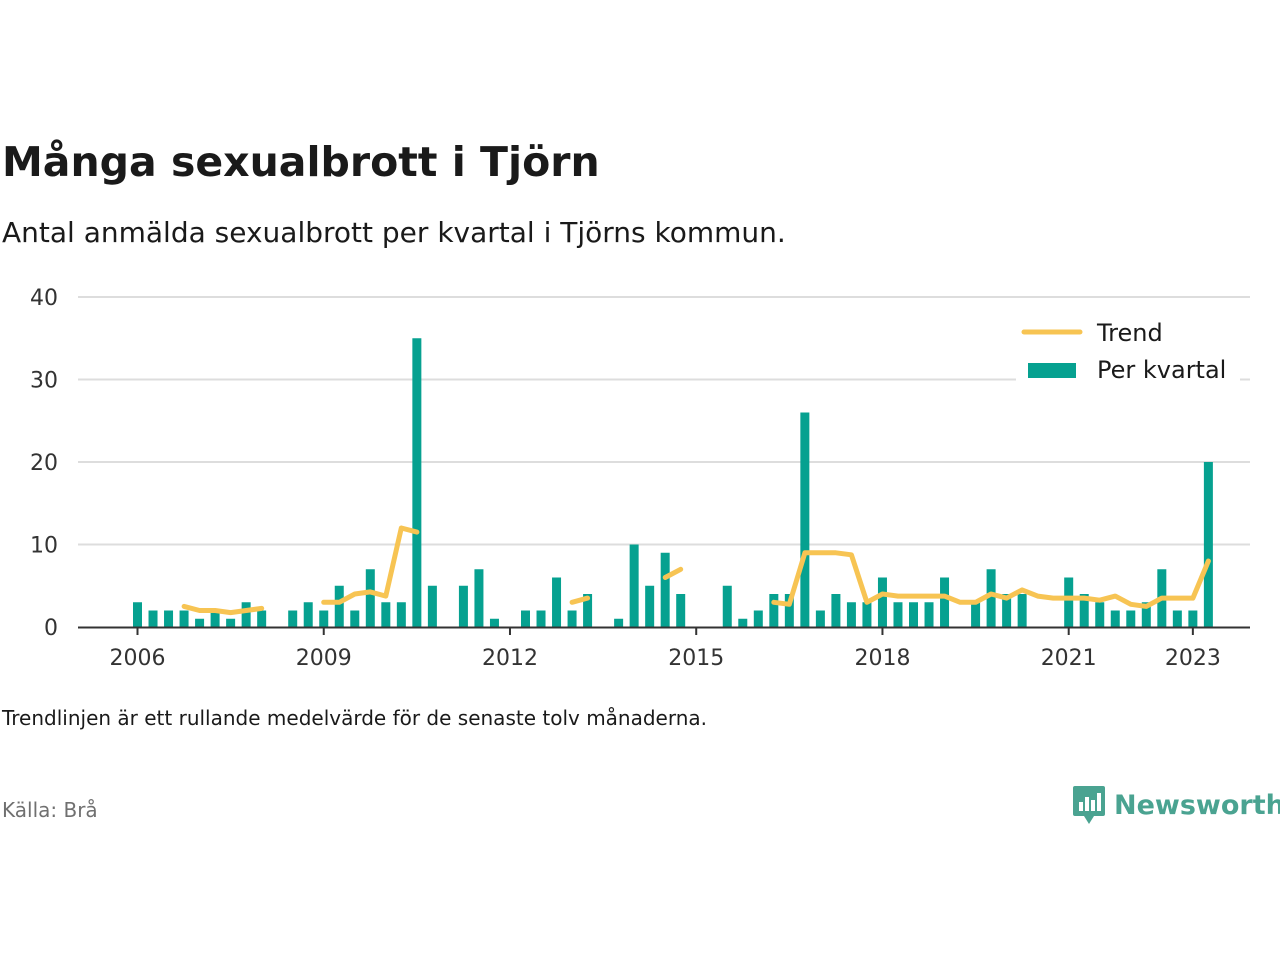  What do you see at coordinates (301, 162) in the screenshot?
I see `chart-title: Många sexualbrott i Tjörn` at bounding box center [301, 162].